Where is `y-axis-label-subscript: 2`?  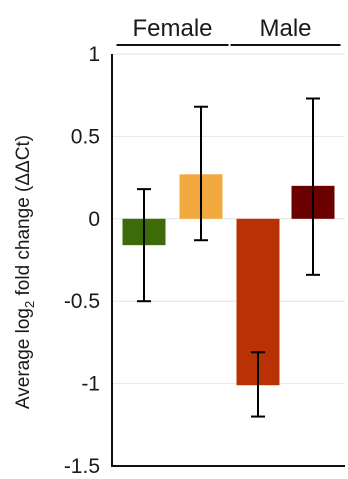 y-axis-label-subscript: 2 is located at coordinates (29, 304).